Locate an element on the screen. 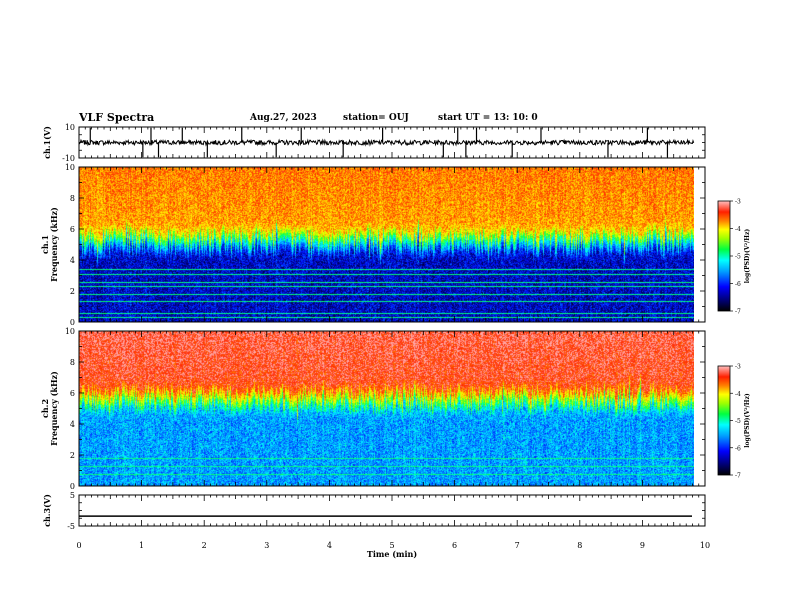  station-label: station= OUJ is located at coordinates (376, 118).